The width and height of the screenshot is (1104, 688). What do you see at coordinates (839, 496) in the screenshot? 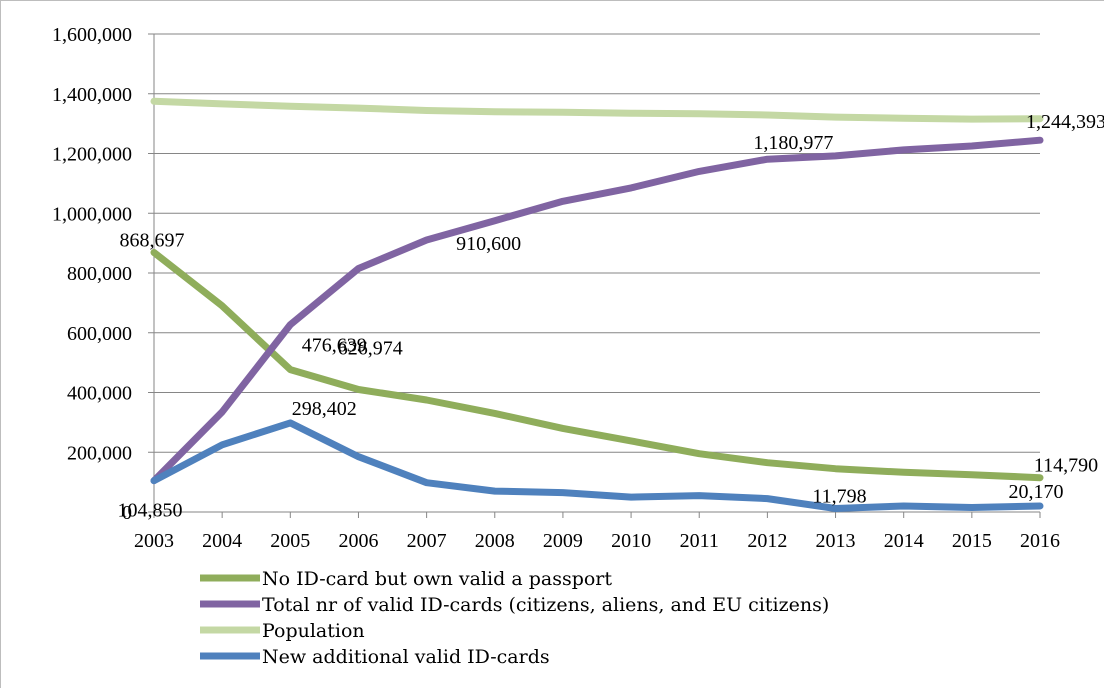
I see `data-label: 11,798` at bounding box center [839, 496].